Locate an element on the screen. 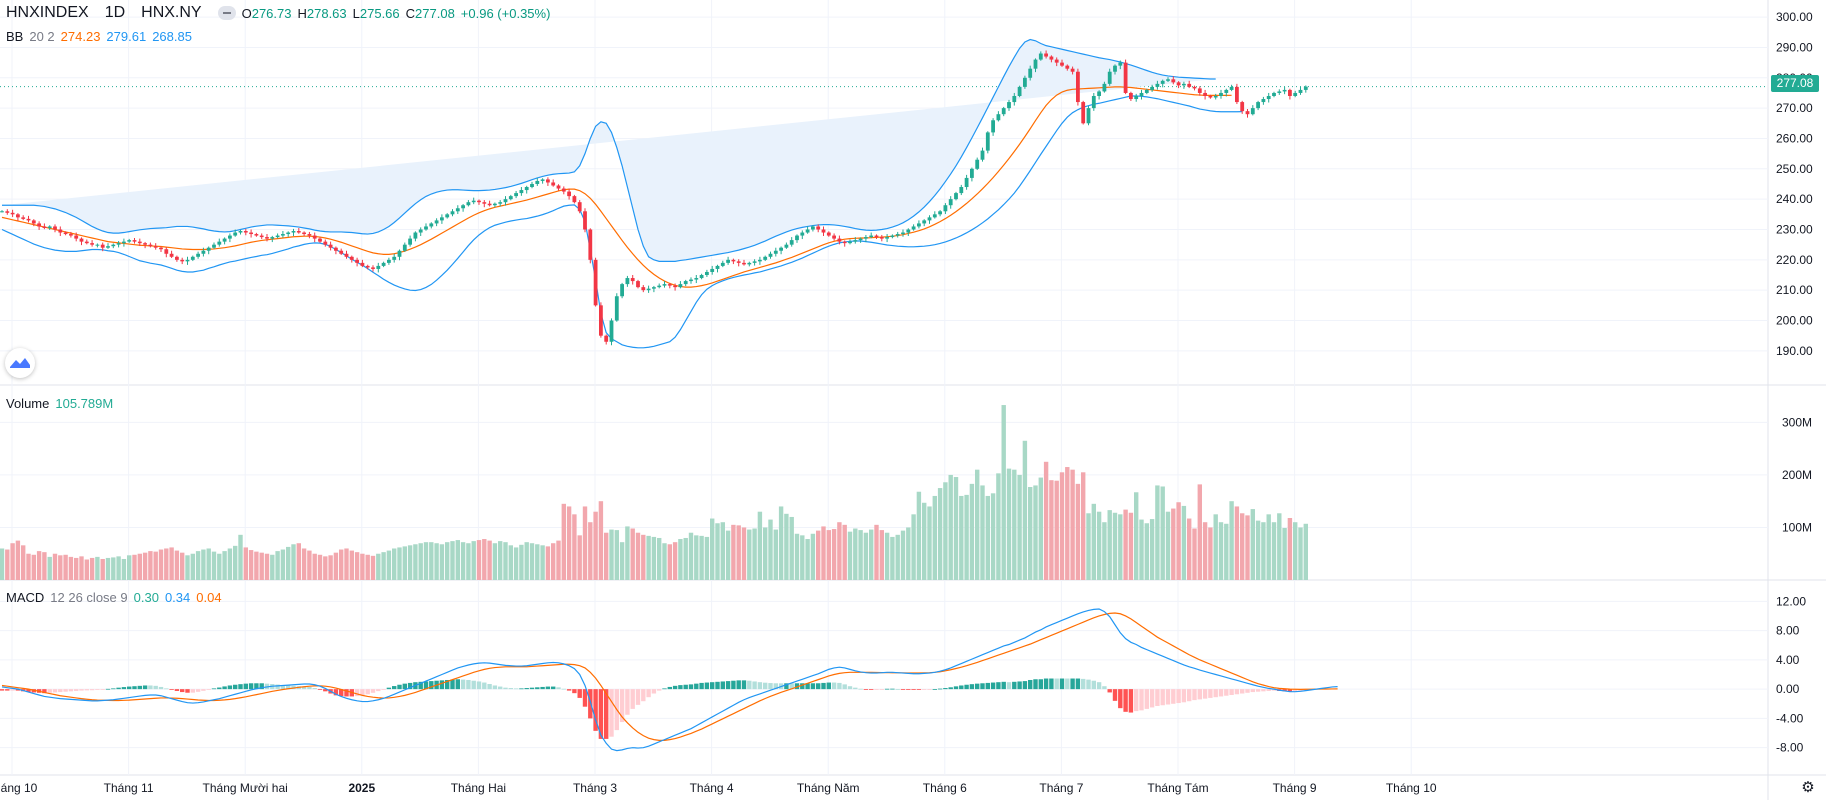  macd-line is located at coordinates (669, 680).